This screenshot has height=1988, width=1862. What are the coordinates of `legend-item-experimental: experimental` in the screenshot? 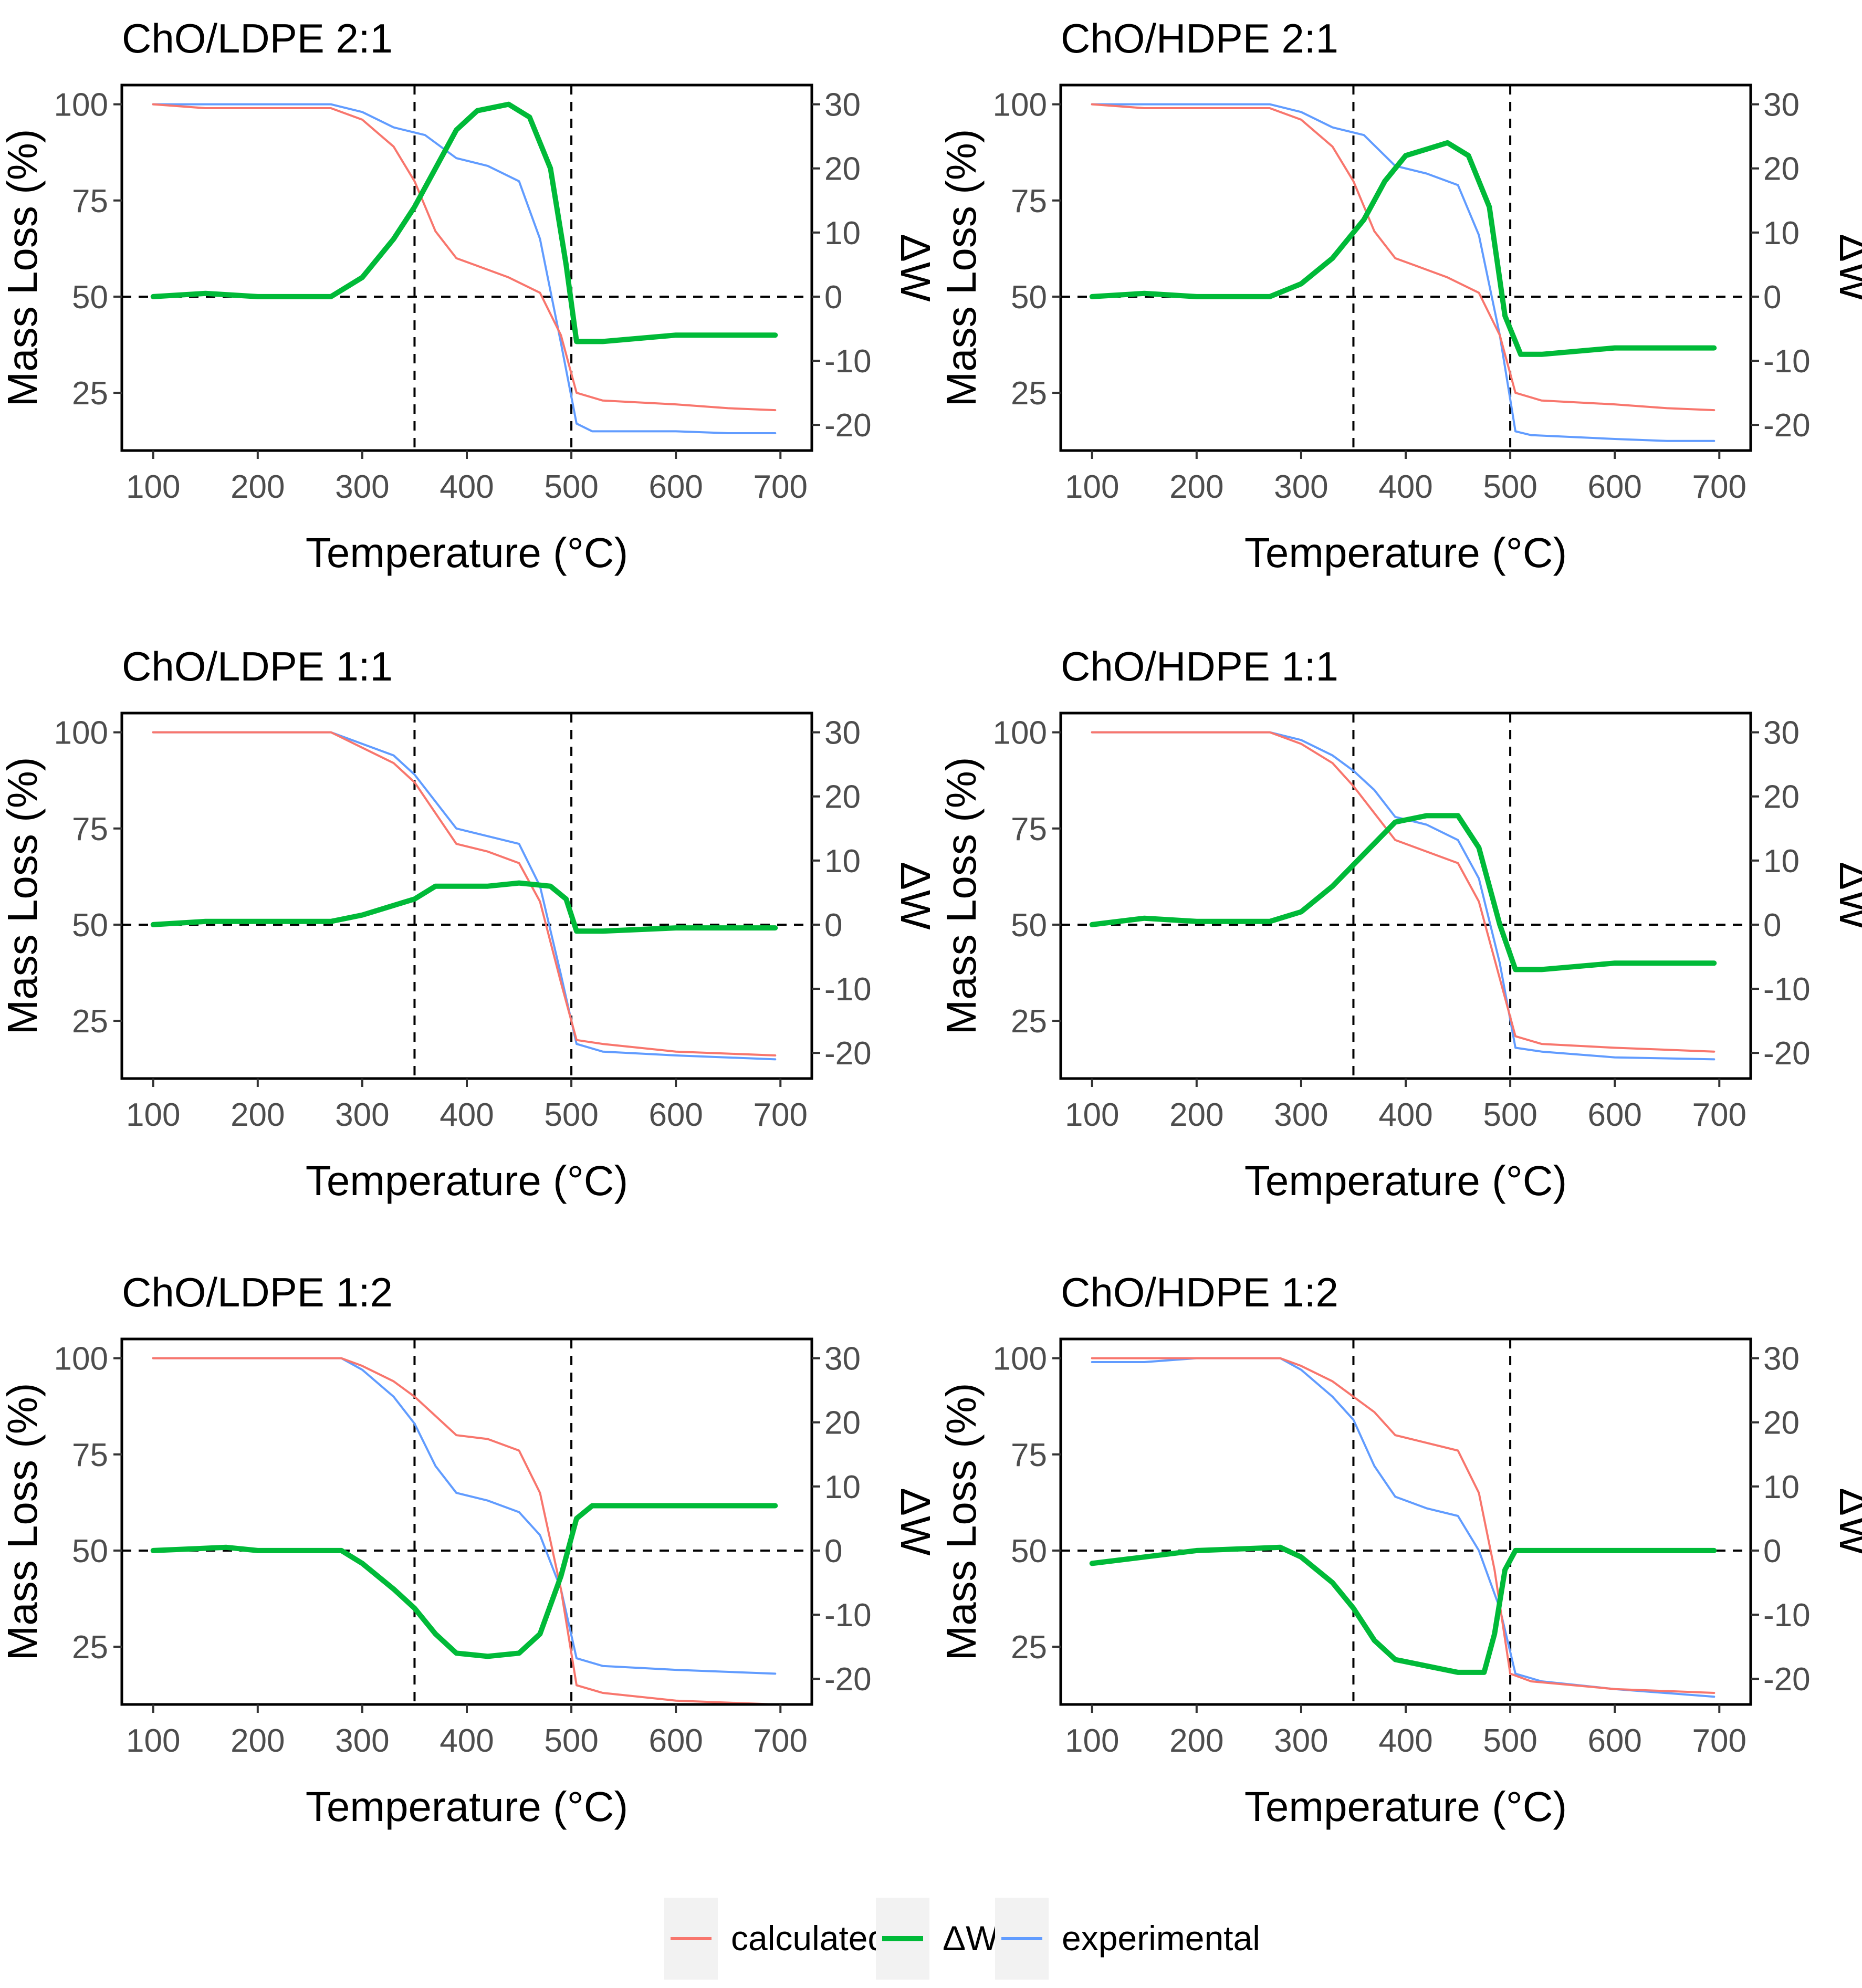 It's located at (1128, 1939).